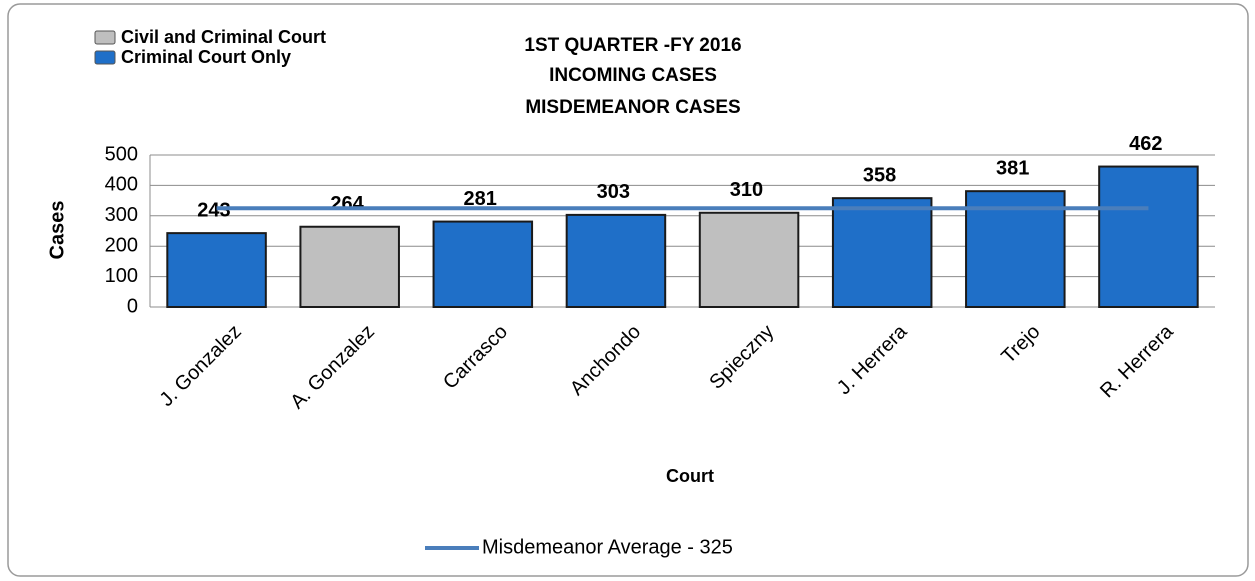 The image size is (1255, 581). Describe the element at coordinates (57, 230) in the screenshot. I see `y-axis-title: Cases` at that location.